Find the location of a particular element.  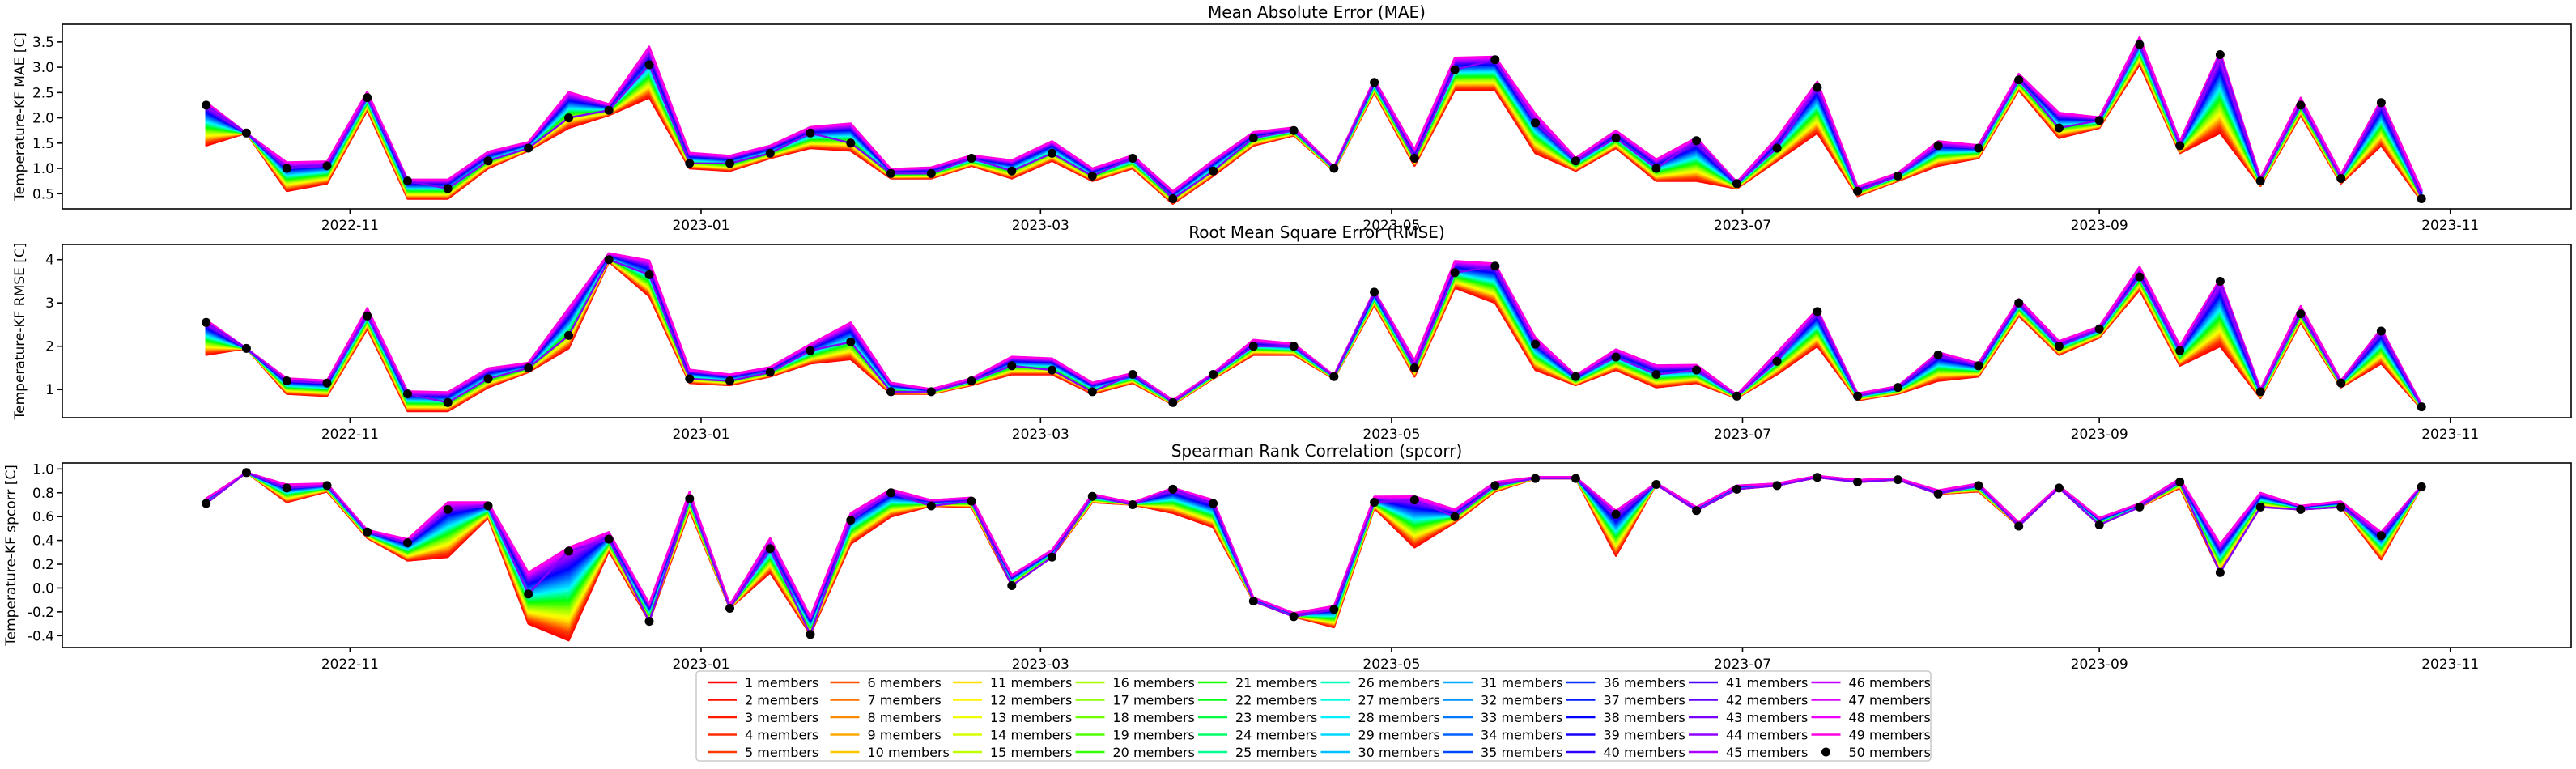

y-tick-label: 0.6 is located at coordinates (43, 517).